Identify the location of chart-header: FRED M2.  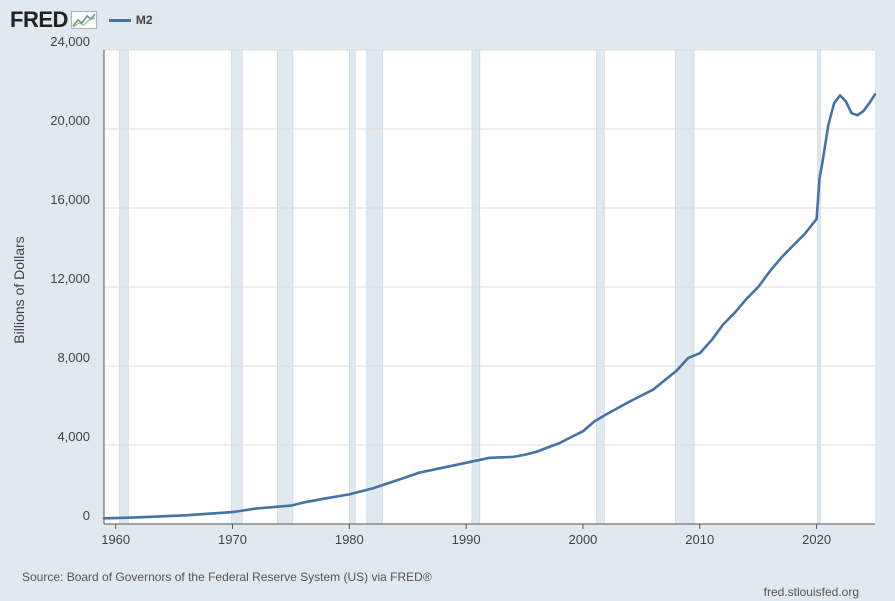
(81, 19).